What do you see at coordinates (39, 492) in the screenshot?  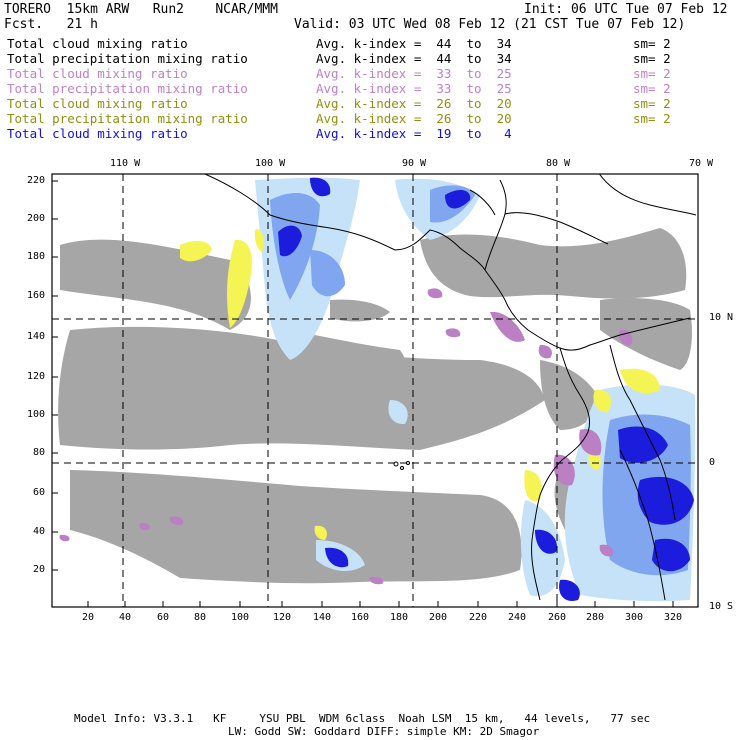 I see `y-tick-label: 60` at bounding box center [39, 492].